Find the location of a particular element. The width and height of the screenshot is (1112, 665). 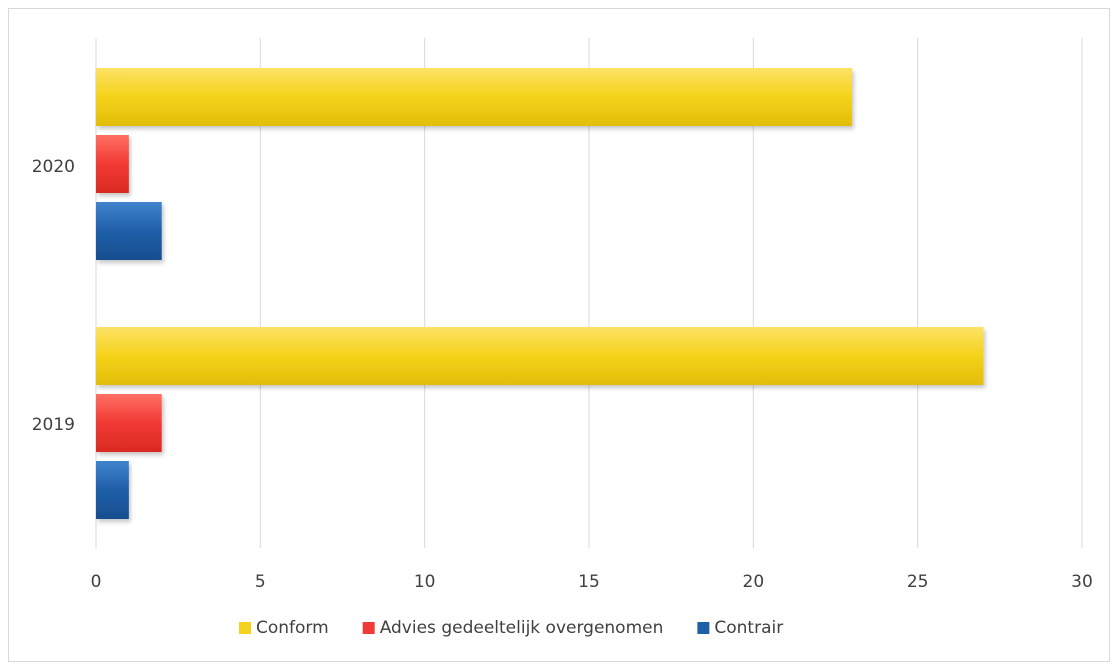

x-tick-label: 10 is located at coordinates (425, 582).